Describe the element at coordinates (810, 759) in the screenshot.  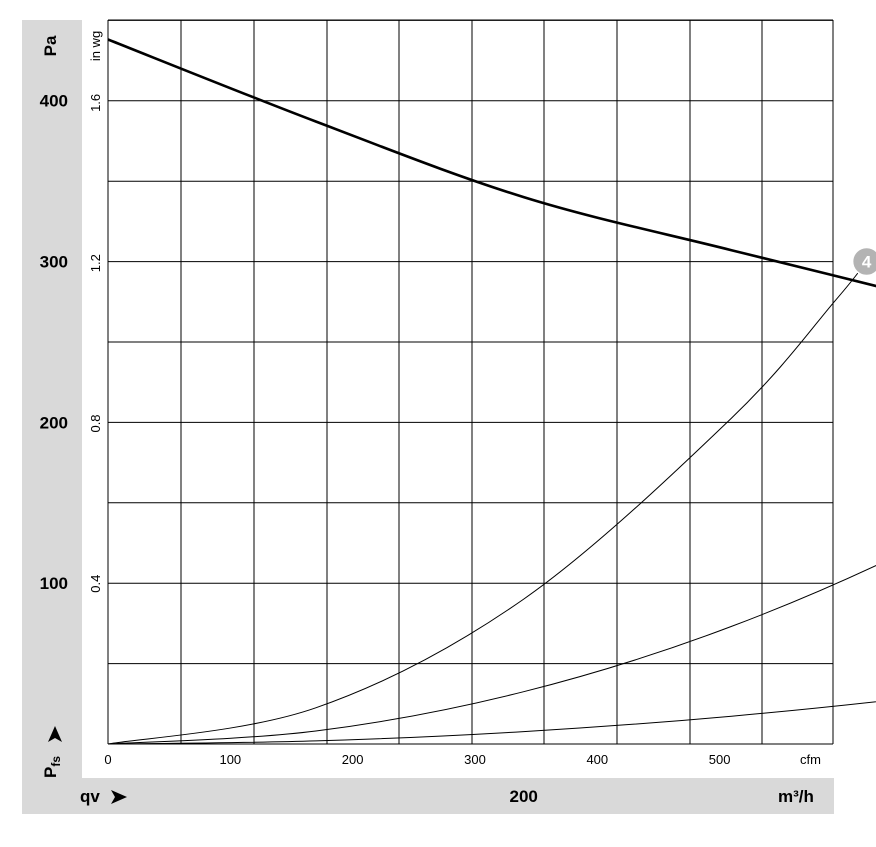
I see `x-unit-cfm: cfm` at that location.